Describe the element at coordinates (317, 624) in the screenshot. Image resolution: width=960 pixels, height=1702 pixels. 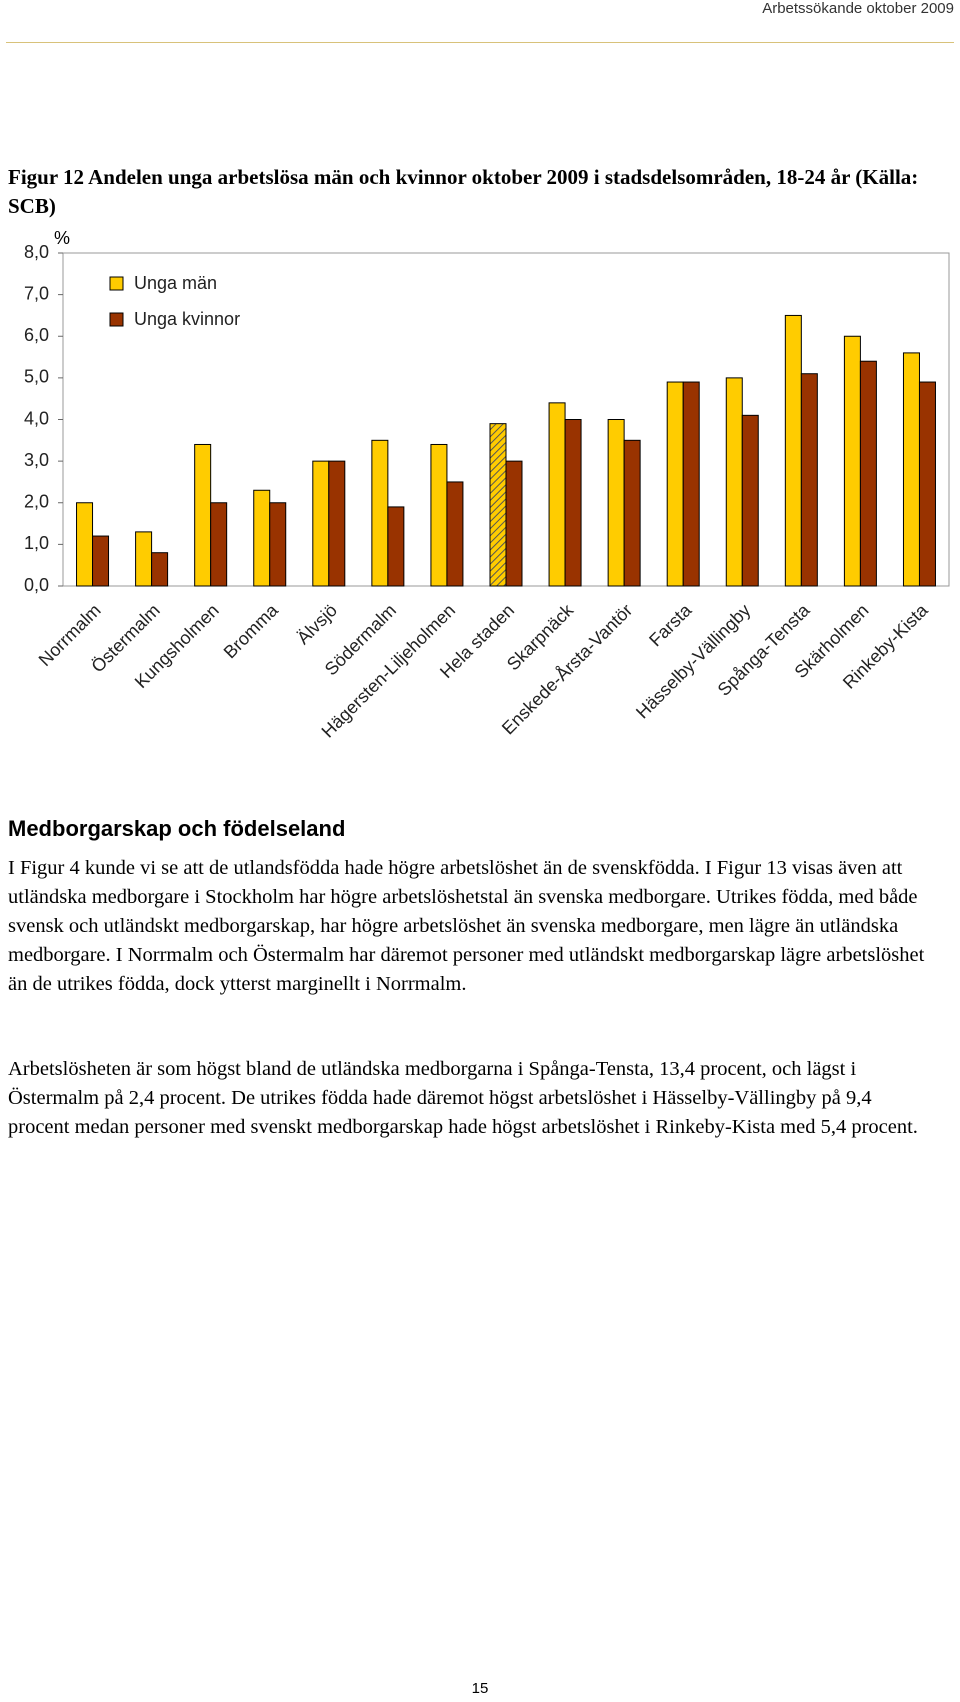
I see `x-tick-label: Älvsjö` at that location.